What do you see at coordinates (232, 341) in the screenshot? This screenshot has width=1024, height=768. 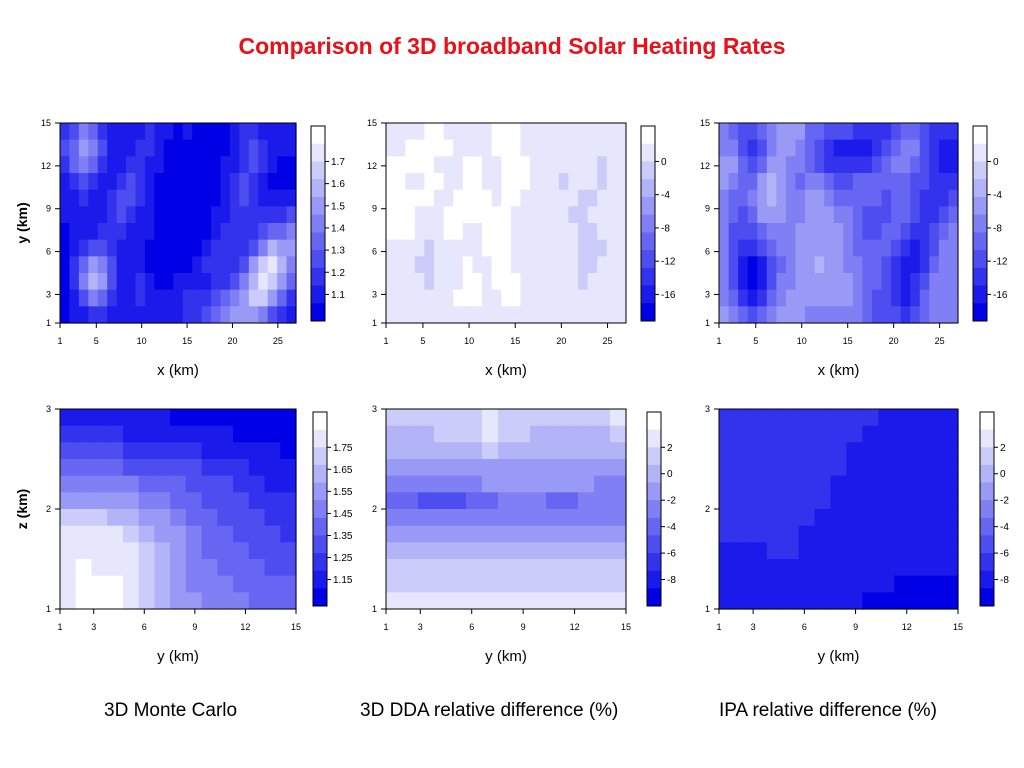 I see `mc-xy-x-tick-label: 20` at bounding box center [232, 341].